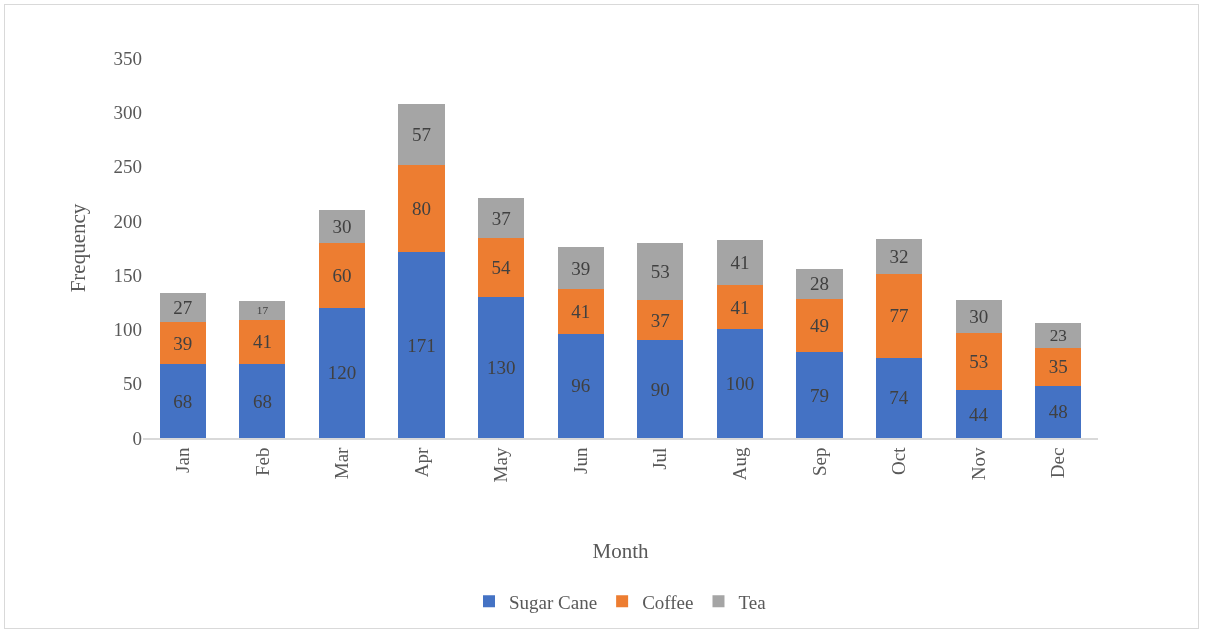 The height and width of the screenshot is (633, 1205). What do you see at coordinates (182, 460) in the screenshot?
I see `x-tick-label: Jan` at bounding box center [182, 460].